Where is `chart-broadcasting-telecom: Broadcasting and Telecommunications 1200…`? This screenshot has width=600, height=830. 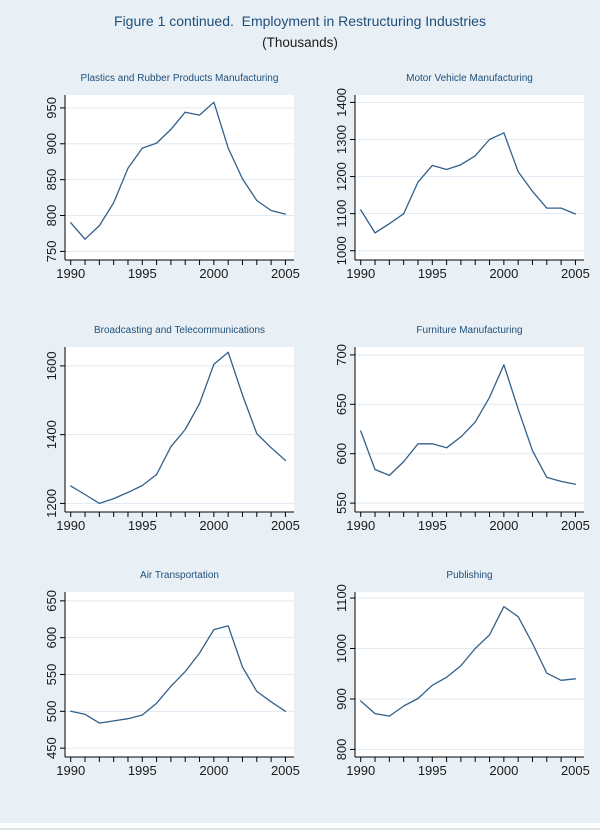 chart-broadcasting-telecom: Broadcasting and Telecommunications 1200… is located at coordinates (154, 434).